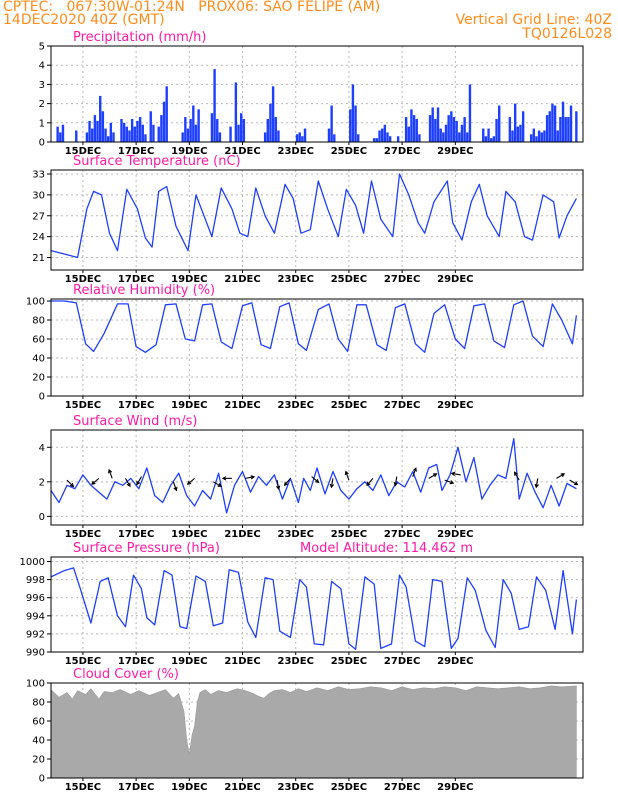 The width and height of the screenshot is (618, 800). I want to click on panel-title-wind: Surface Wind (m/s), so click(135, 421).